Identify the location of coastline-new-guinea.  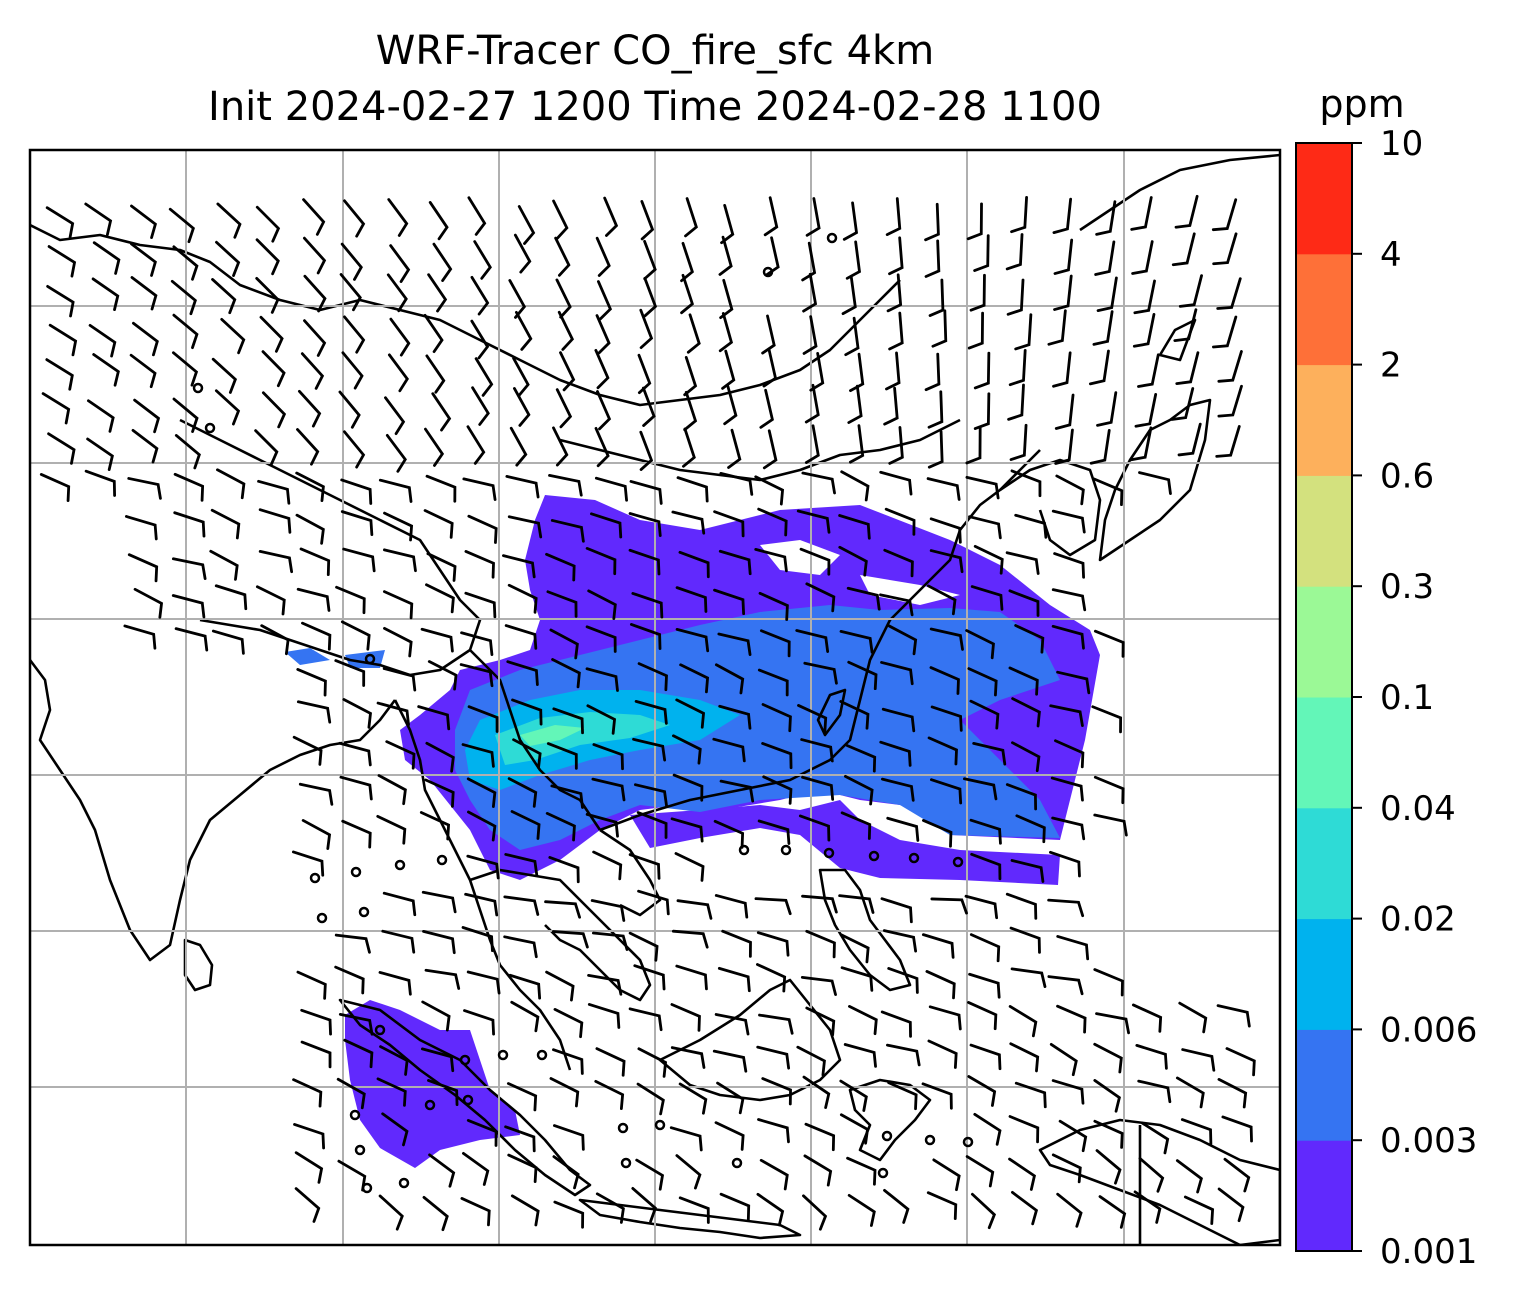
(1159, 1181).